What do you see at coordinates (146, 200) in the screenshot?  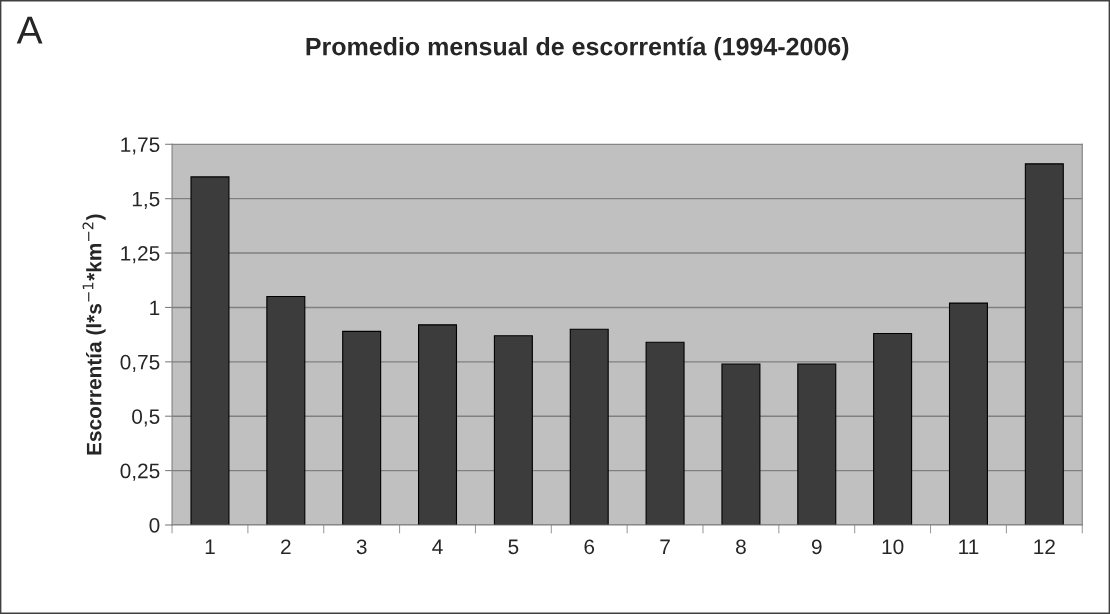 I see `y-tick-label: 1,5` at bounding box center [146, 200].